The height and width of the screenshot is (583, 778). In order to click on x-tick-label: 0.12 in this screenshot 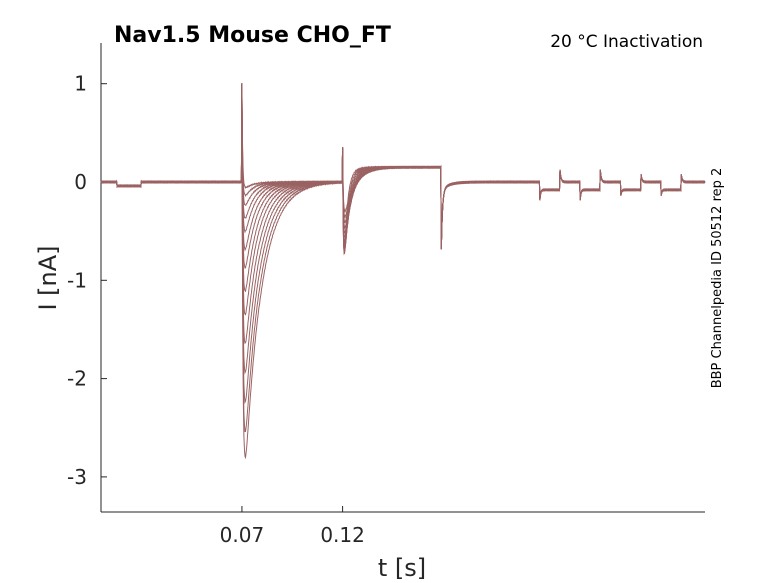, I will do `click(342, 535)`.